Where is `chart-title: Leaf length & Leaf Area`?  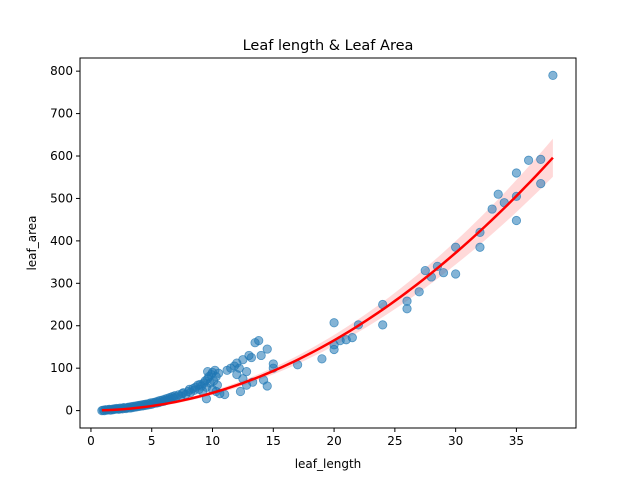 chart-title: Leaf length & Leaf Area is located at coordinates (328, 46).